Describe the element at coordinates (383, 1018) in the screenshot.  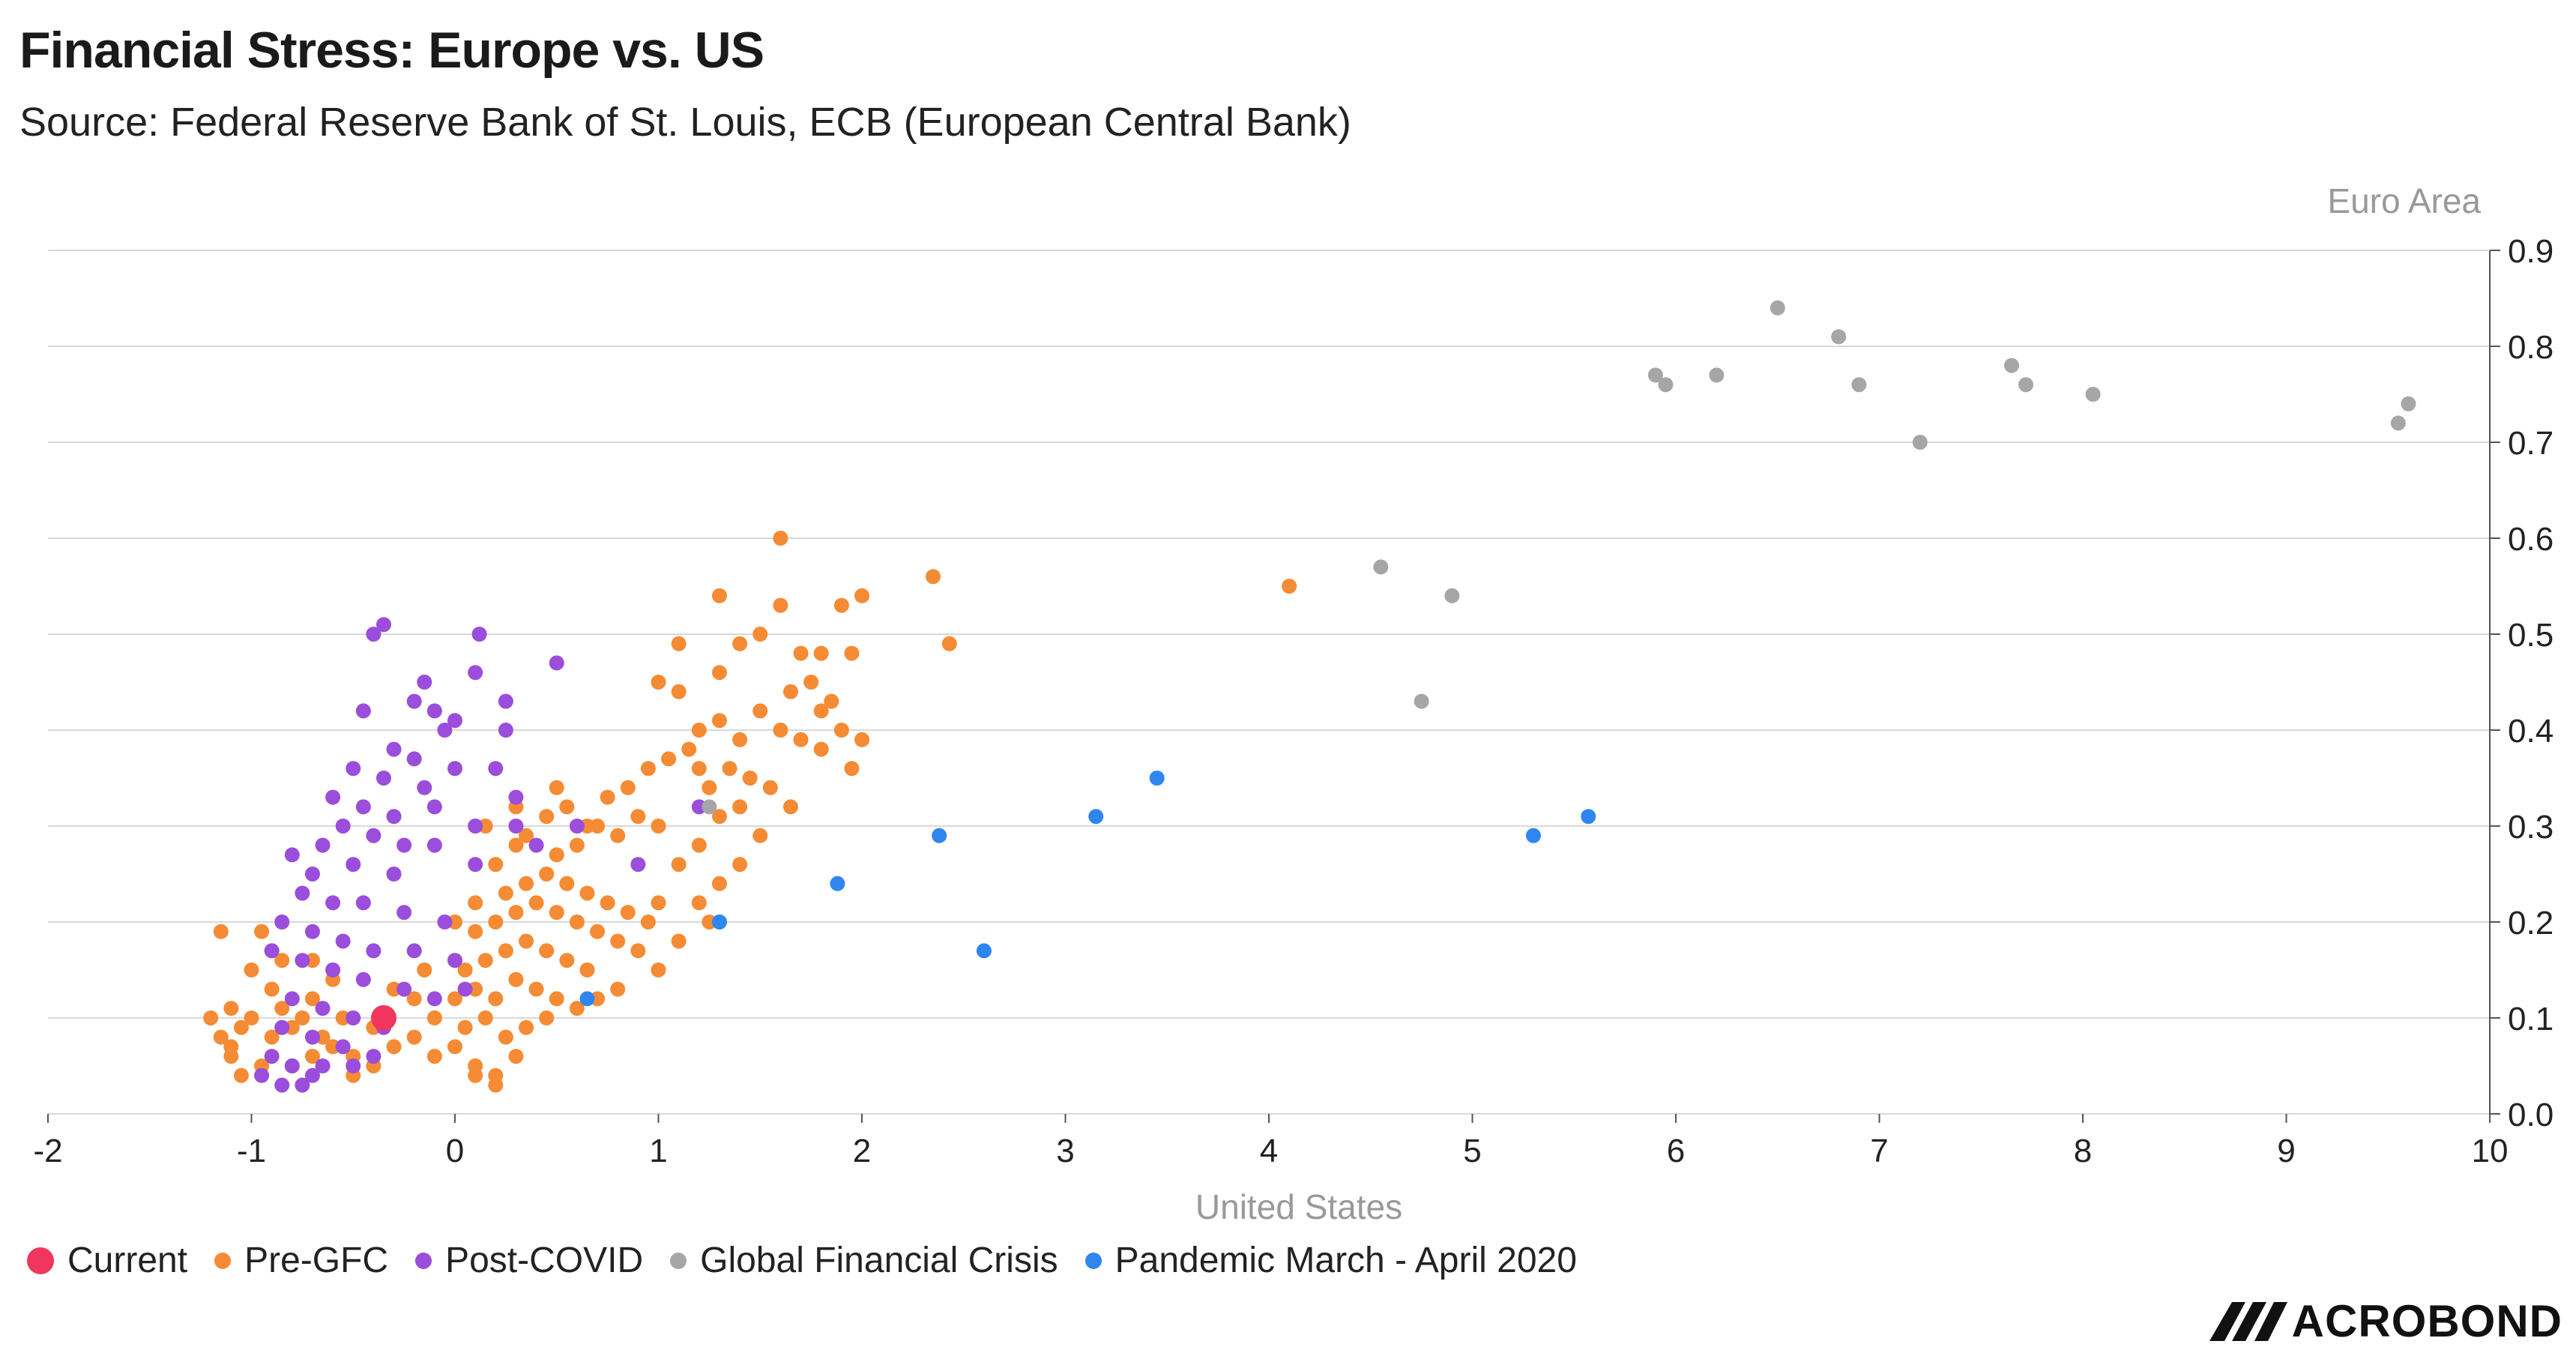
I see `point-current` at that location.